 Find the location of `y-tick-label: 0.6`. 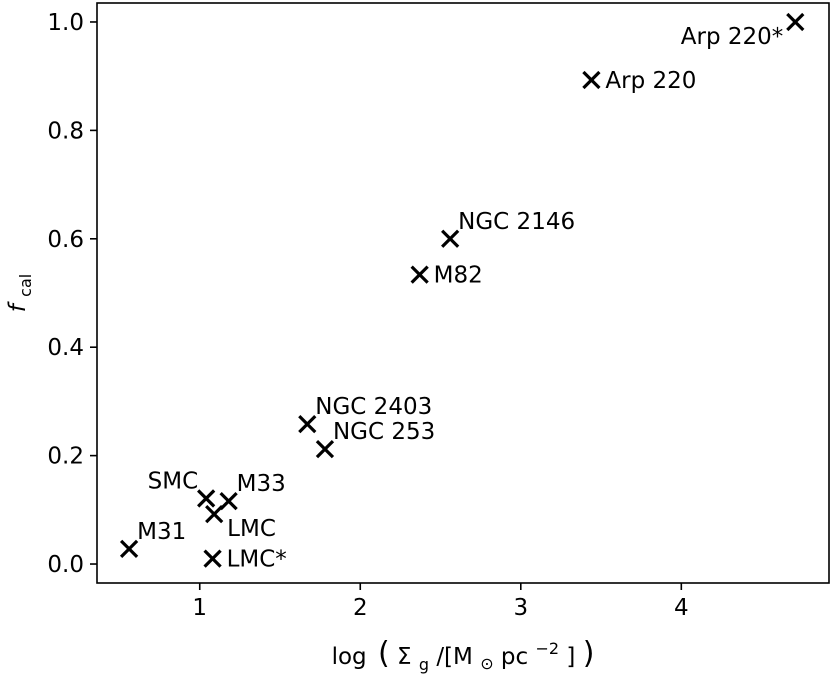

y-tick-label: 0.6 is located at coordinates (65, 240).